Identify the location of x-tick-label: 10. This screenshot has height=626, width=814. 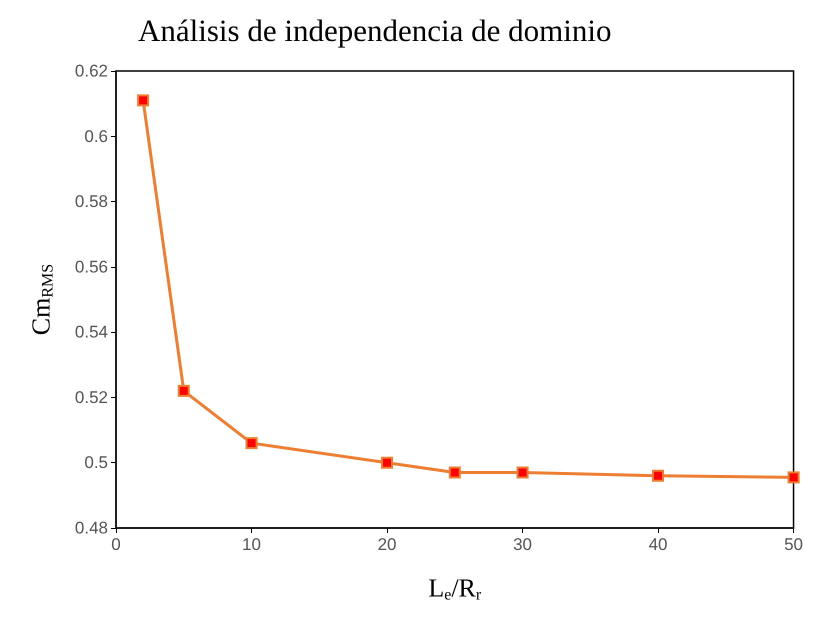
(251, 544).